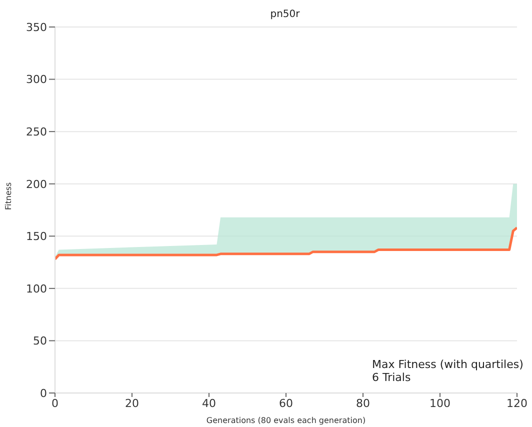 The image size is (532, 427). What do you see at coordinates (440, 403) in the screenshot?
I see `x-tick-label: 100` at bounding box center [440, 403].